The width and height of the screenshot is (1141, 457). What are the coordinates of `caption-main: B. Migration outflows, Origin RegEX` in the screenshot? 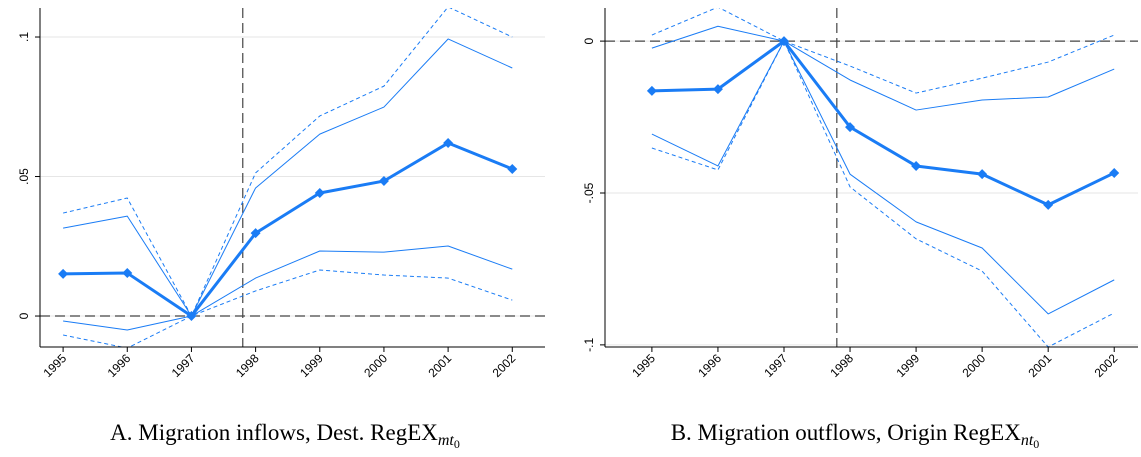 It's located at (846, 432).